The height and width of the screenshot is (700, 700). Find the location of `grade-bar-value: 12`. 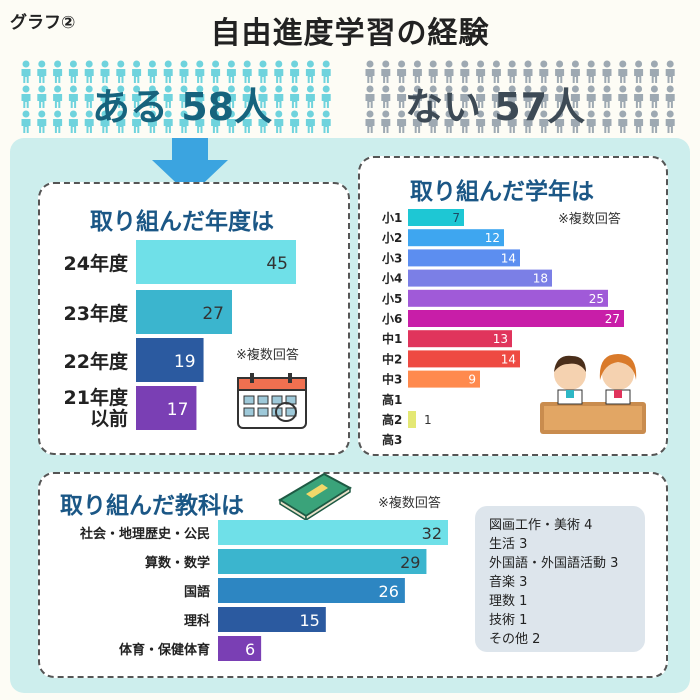

grade-bar-value: 12 is located at coordinates (492, 238).